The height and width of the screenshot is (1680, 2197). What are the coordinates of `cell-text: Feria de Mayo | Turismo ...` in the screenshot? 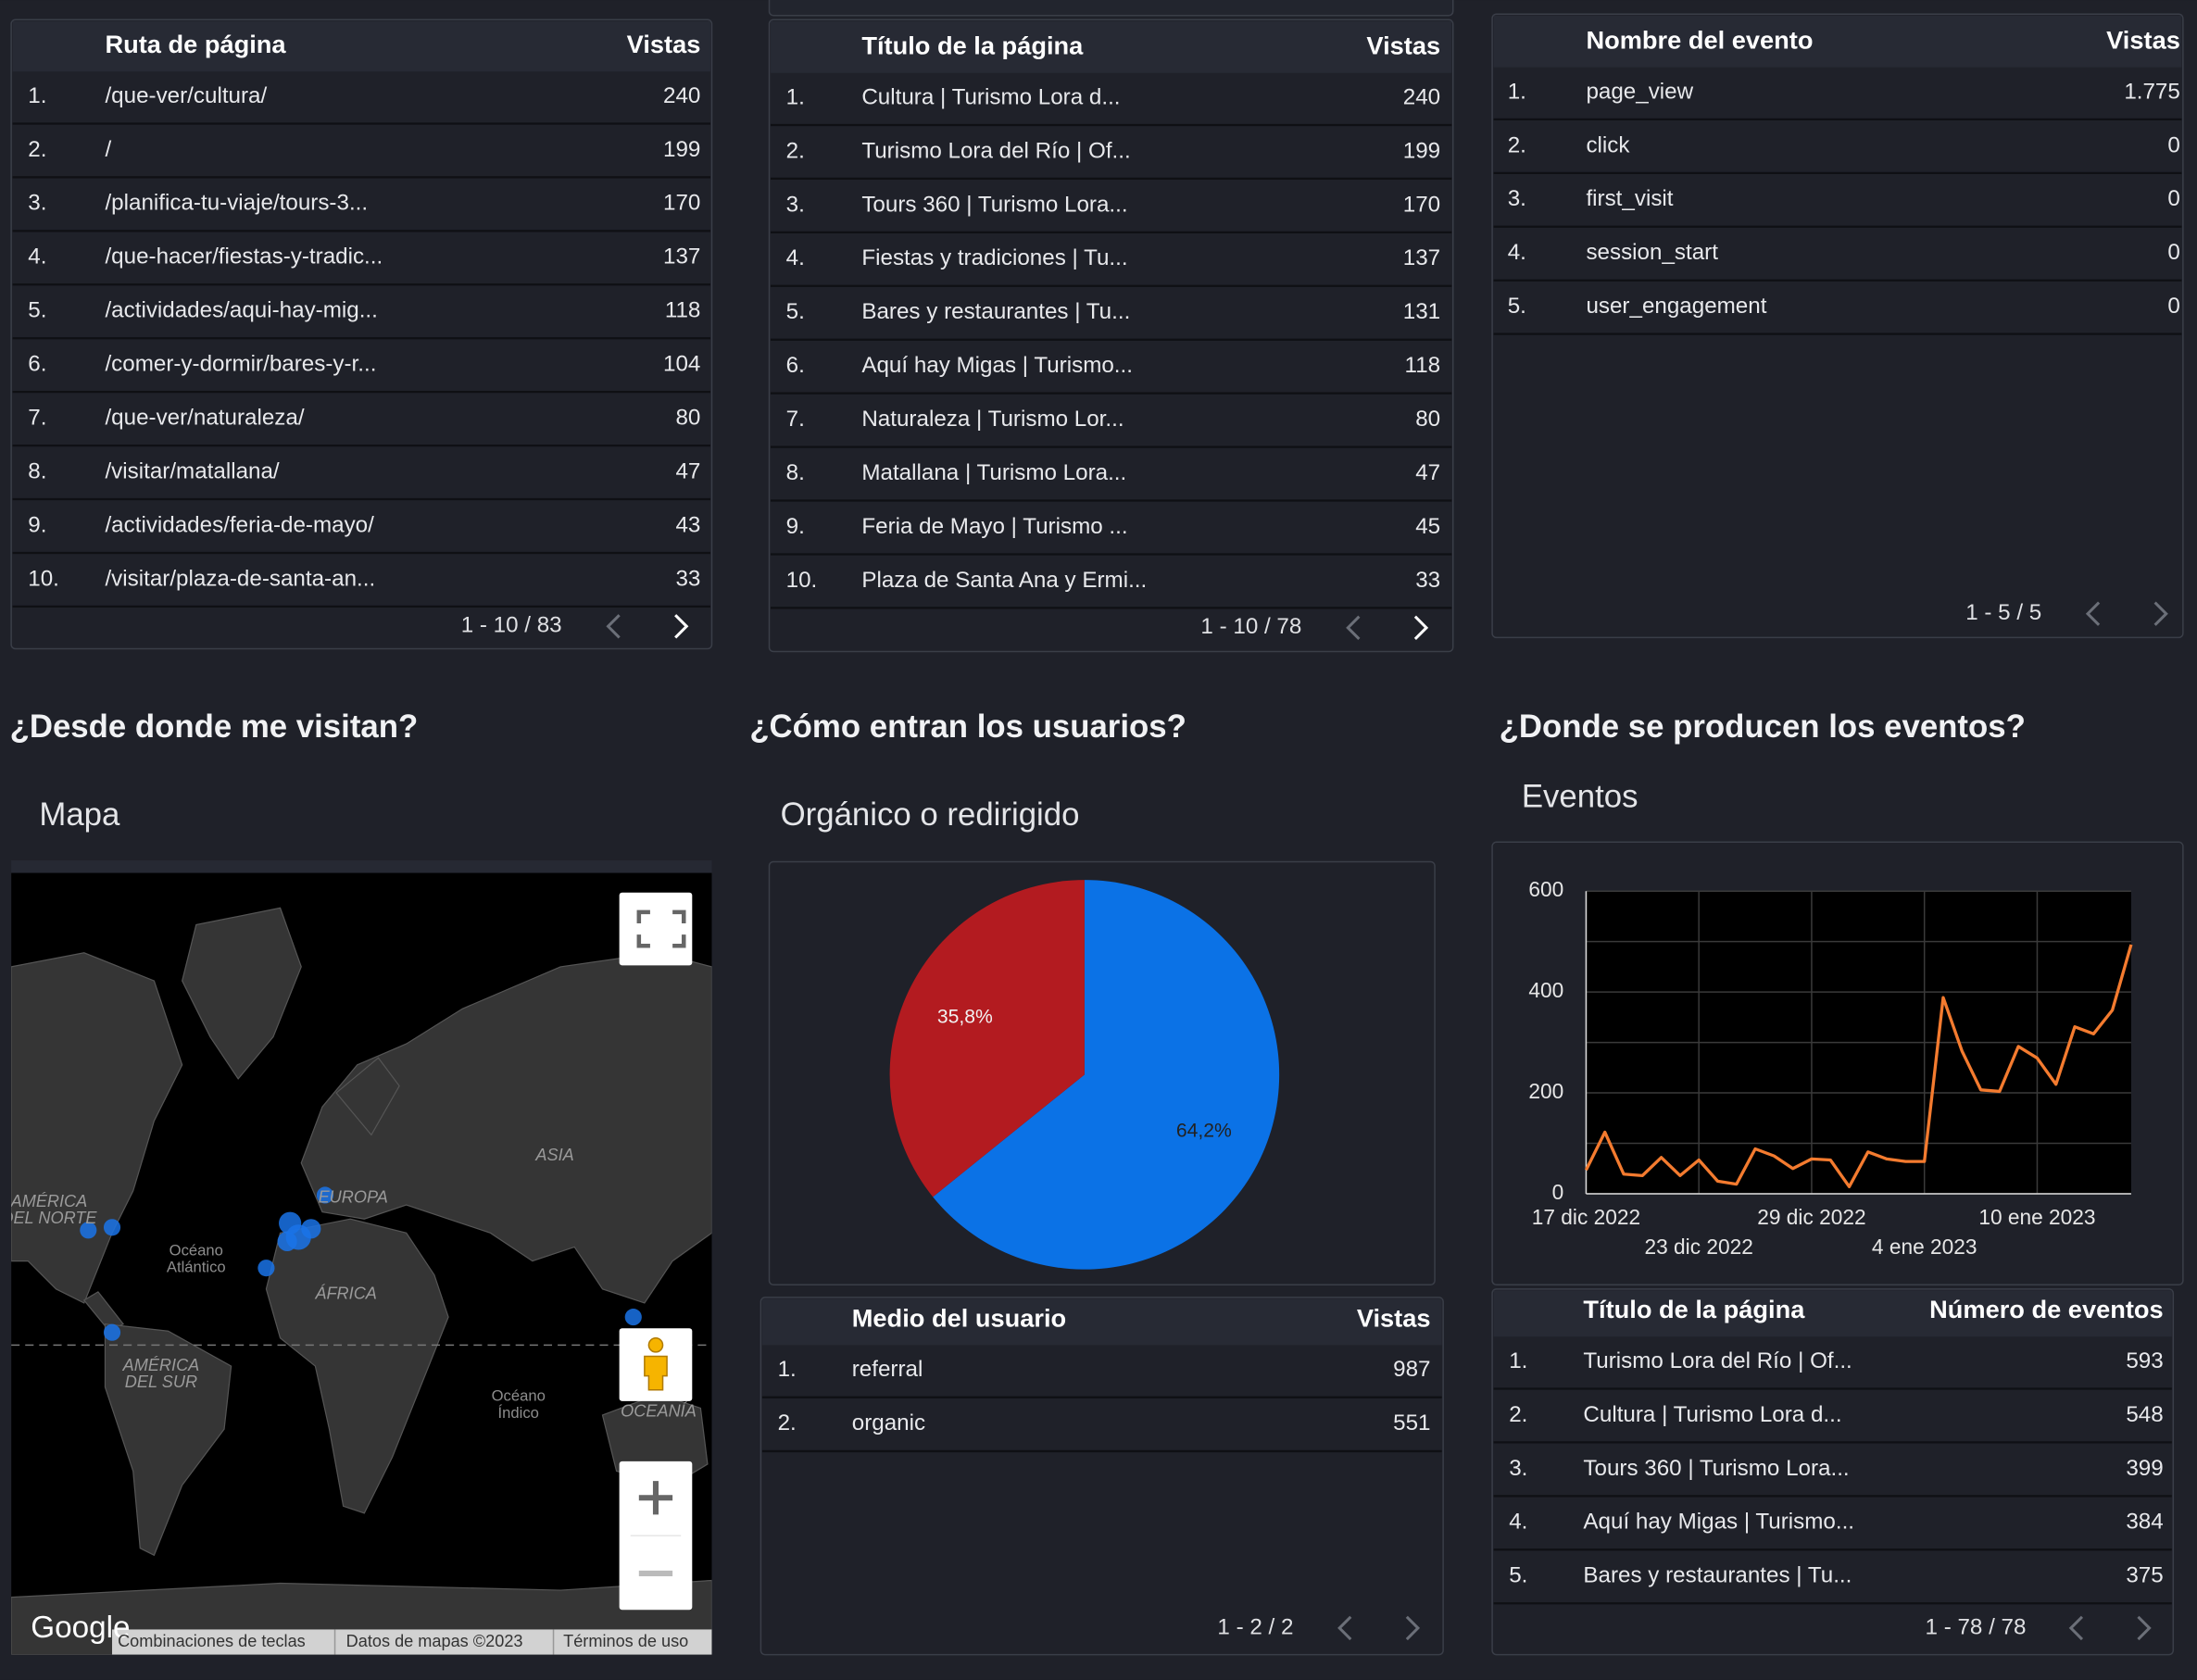 It's located at (994, 526).